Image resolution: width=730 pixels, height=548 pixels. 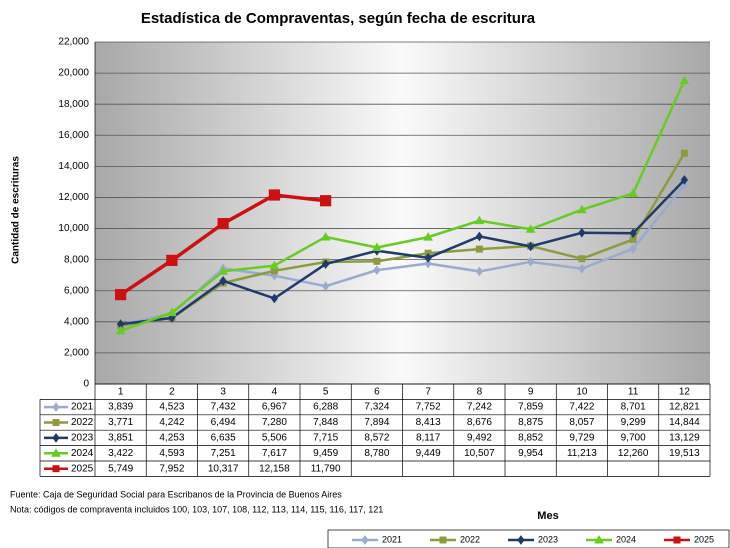 I want to click on table-cell: 3,851, so click(x=120, y=438).